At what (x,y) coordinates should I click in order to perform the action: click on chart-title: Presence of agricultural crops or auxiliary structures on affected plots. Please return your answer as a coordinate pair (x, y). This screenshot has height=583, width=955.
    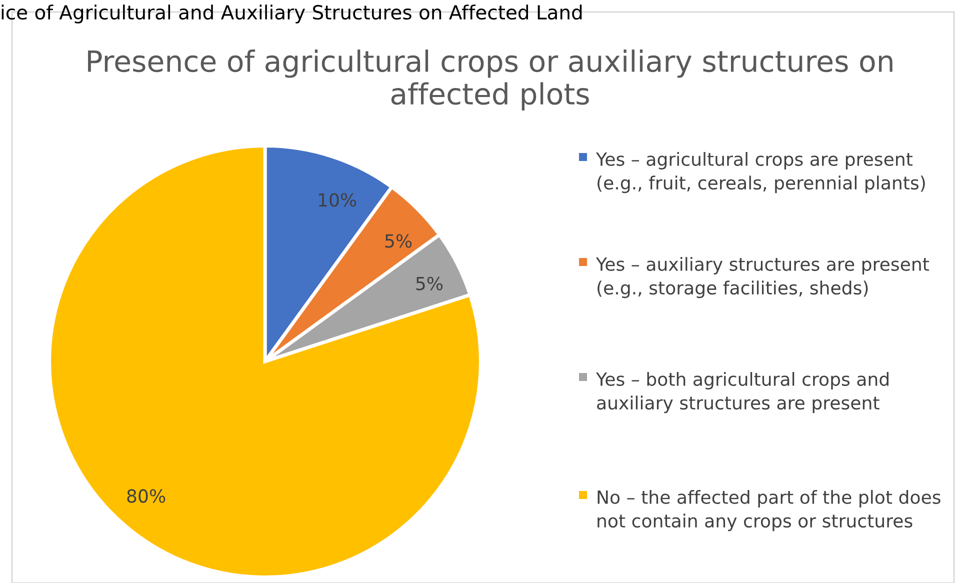
    Looking at the image, I should click on (490, 80).